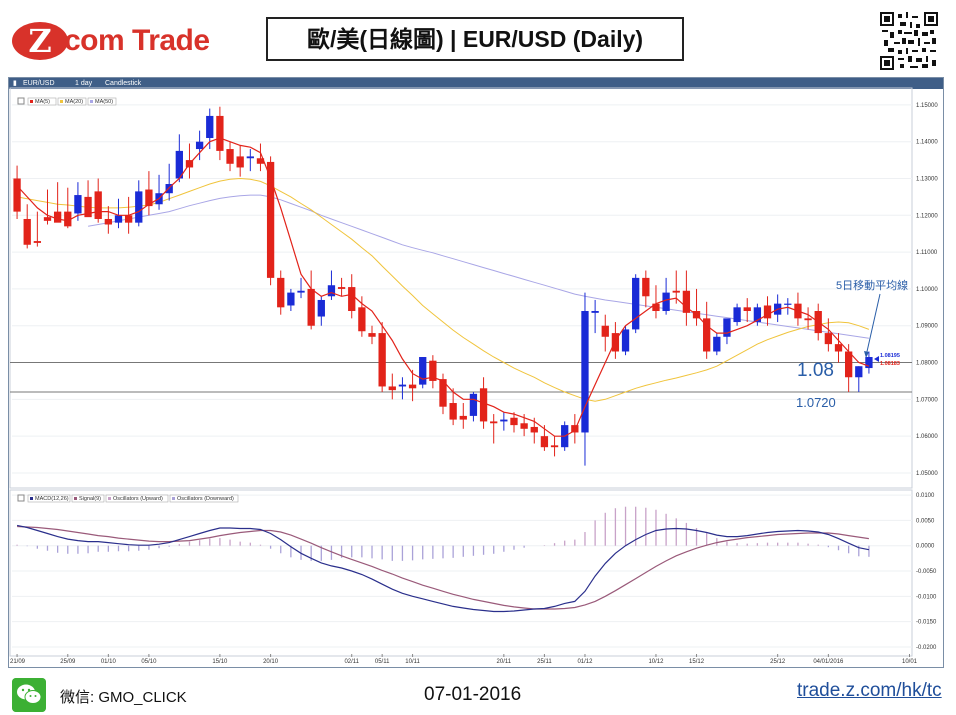 The width and height of the screenshot is (956, 715). Describe the element at coordinates (585, 662) in the screenshot. I see `x-tick-label: 01/12` at that location.